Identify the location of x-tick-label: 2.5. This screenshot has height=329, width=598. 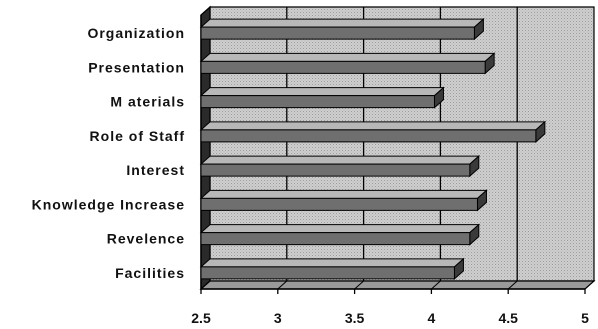
(201, 318).